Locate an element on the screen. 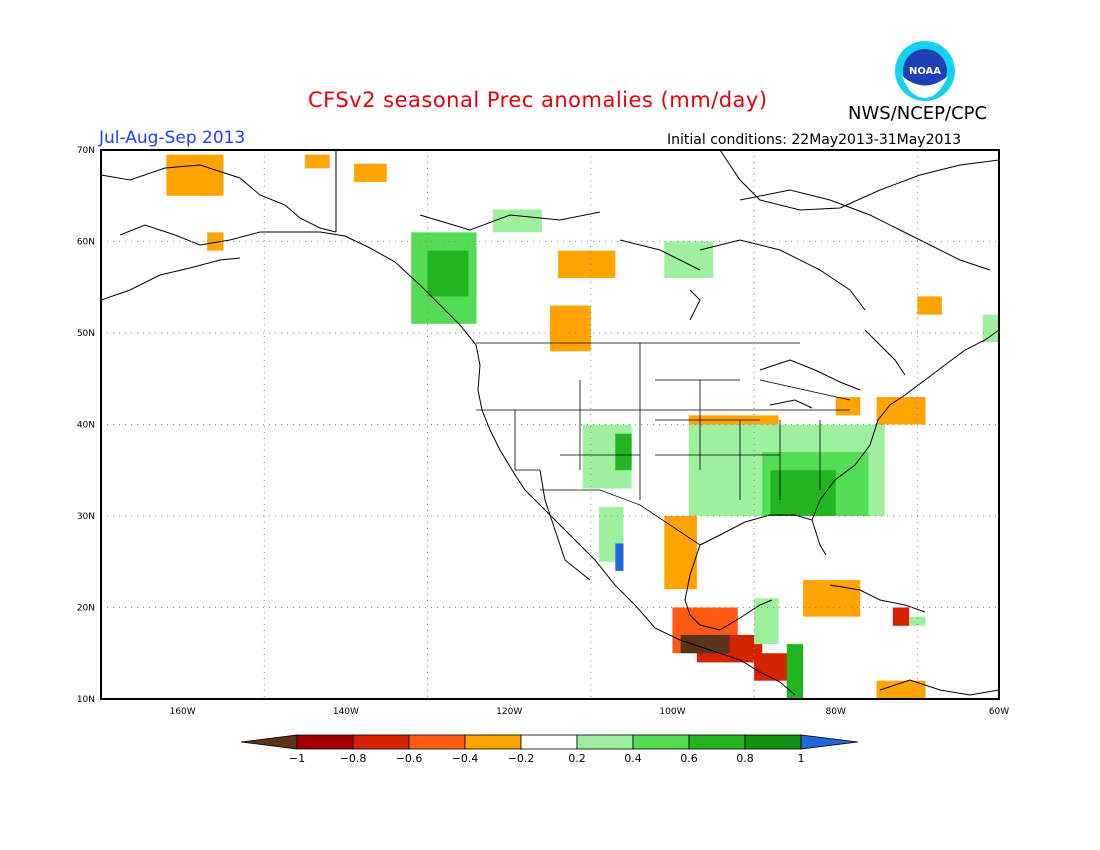 The height and width of the screenshot is (850, 1100). lon-label: 80W is located at coordinates (836, 712).